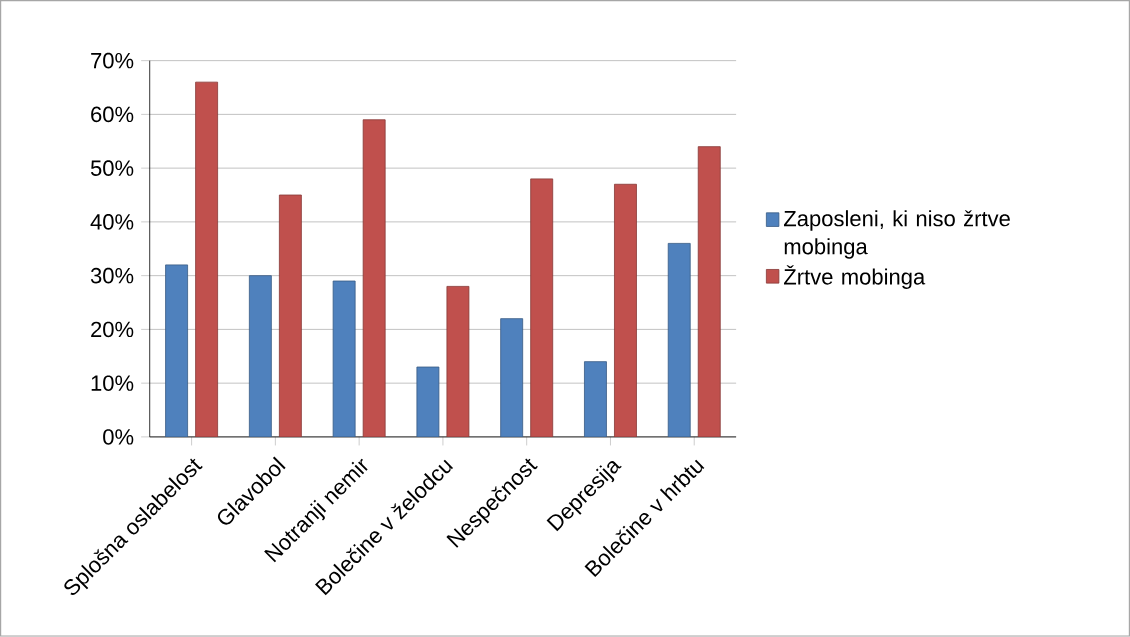 This screenshot has height=637, width=1130. I want to click on y-tick-label: 0%, so click(118, 437).